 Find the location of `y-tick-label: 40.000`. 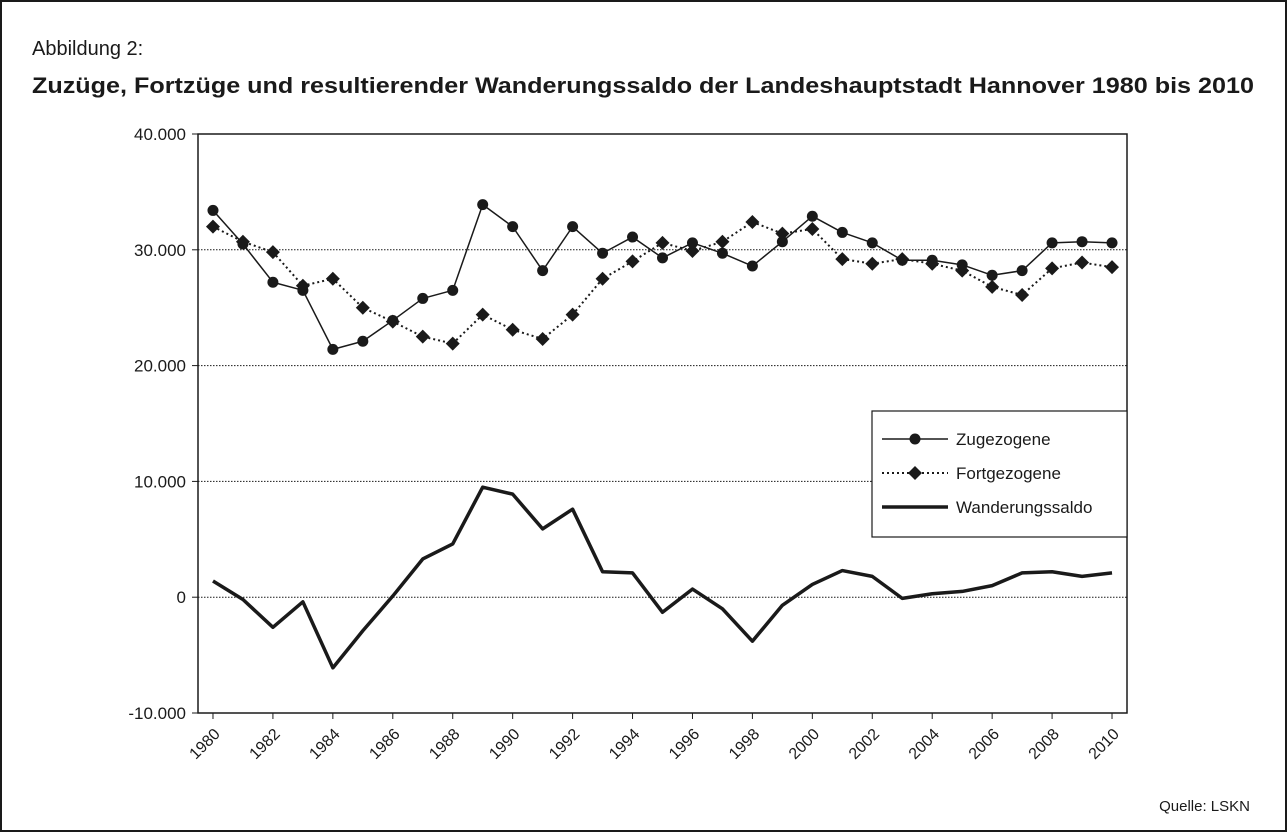

y-tick-label: 40.000 is located at coordinates (160, 134).